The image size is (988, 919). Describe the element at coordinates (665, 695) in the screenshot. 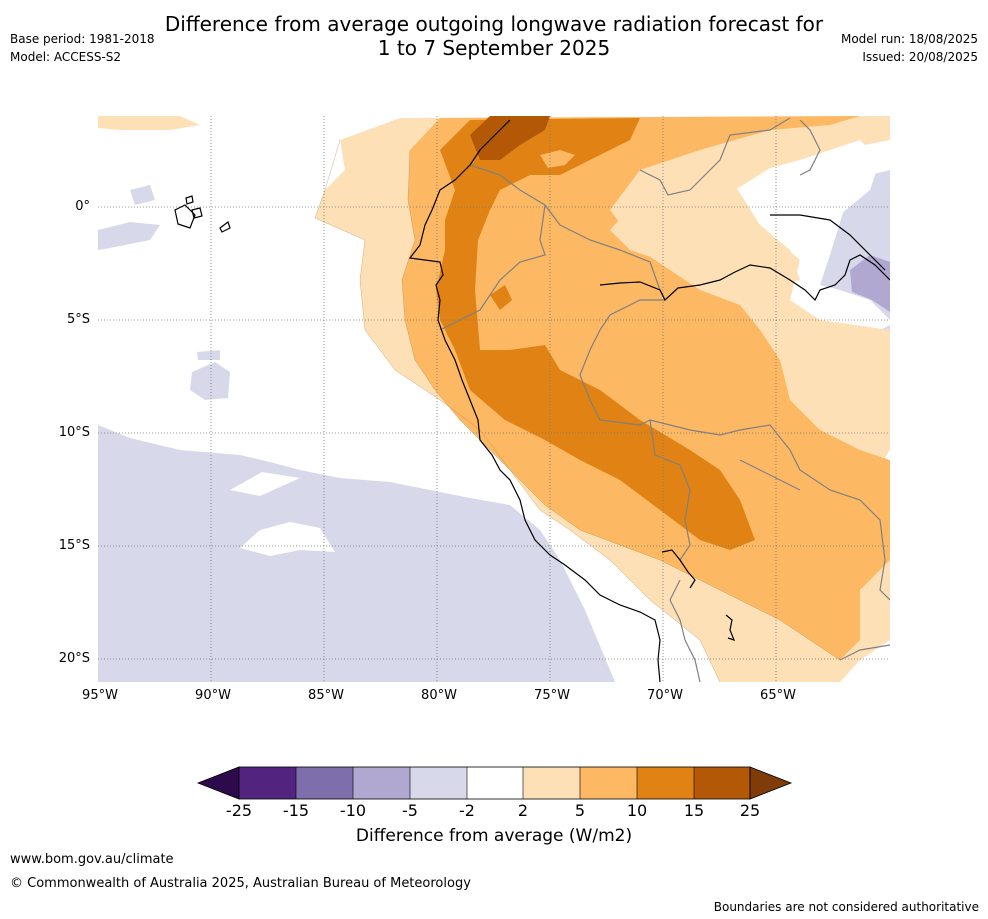

I see `lon-label-70w: 70°W` at that location.